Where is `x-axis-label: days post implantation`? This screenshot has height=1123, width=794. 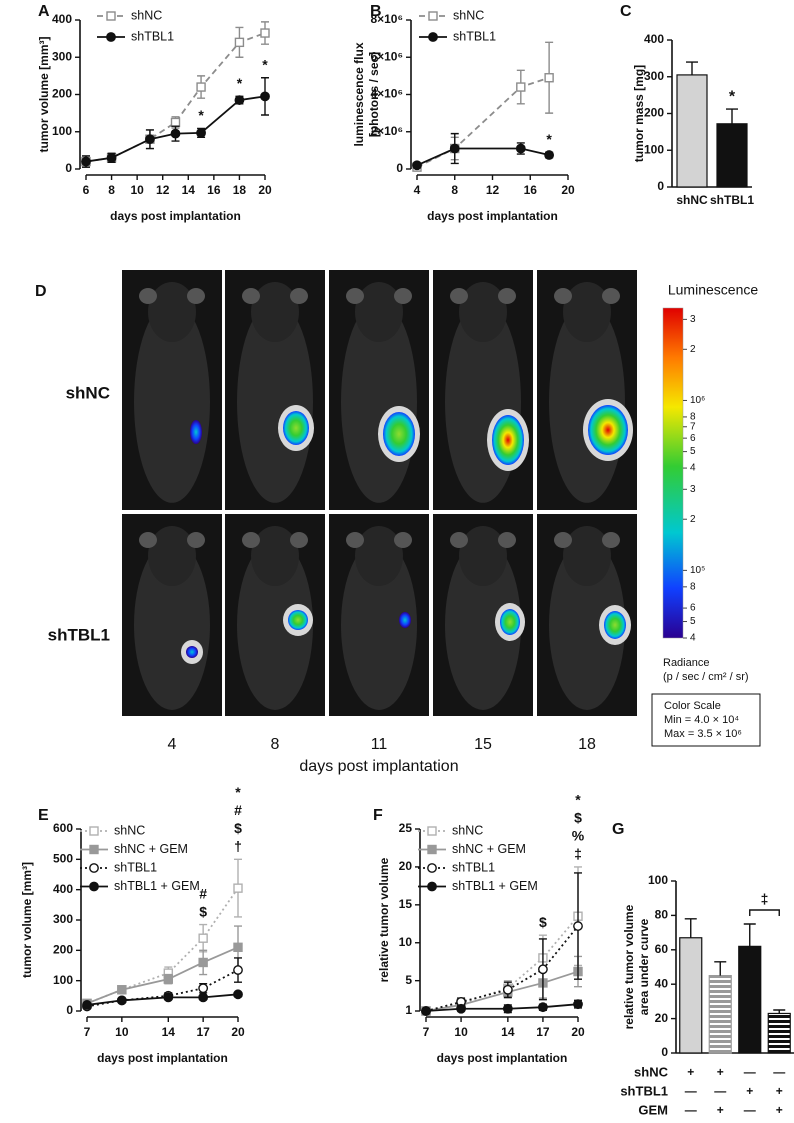 x-axis-label: days post implantation is located at coordinates (162, 1058).